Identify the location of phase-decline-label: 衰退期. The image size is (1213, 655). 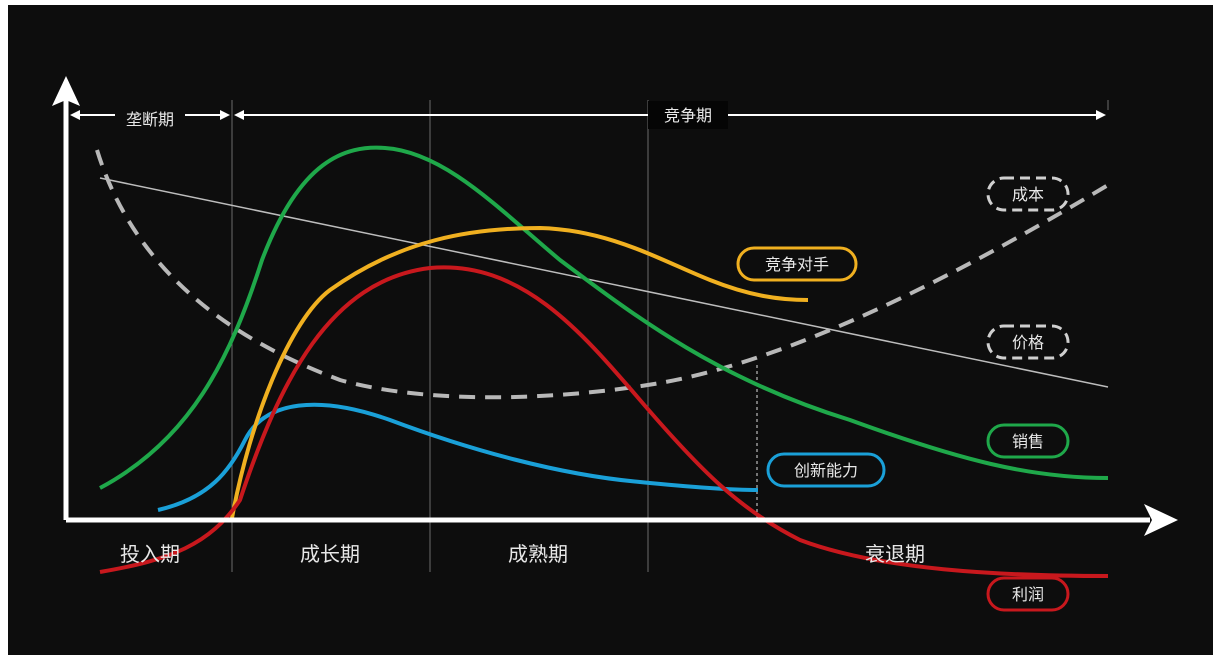
(895, 554).